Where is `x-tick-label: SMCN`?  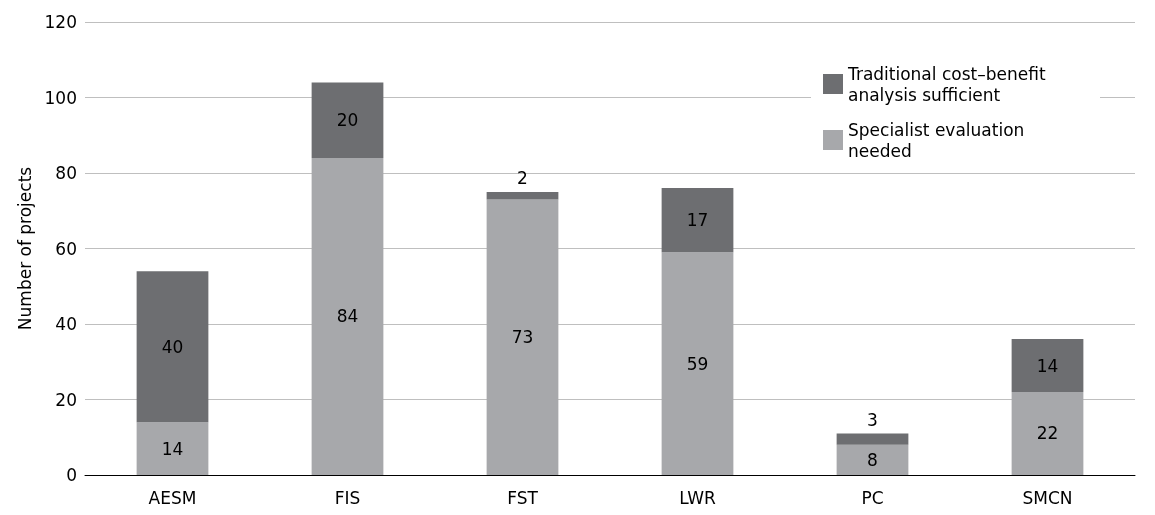 x-tick-label: SMCN is located at coordinates (1047, 497).